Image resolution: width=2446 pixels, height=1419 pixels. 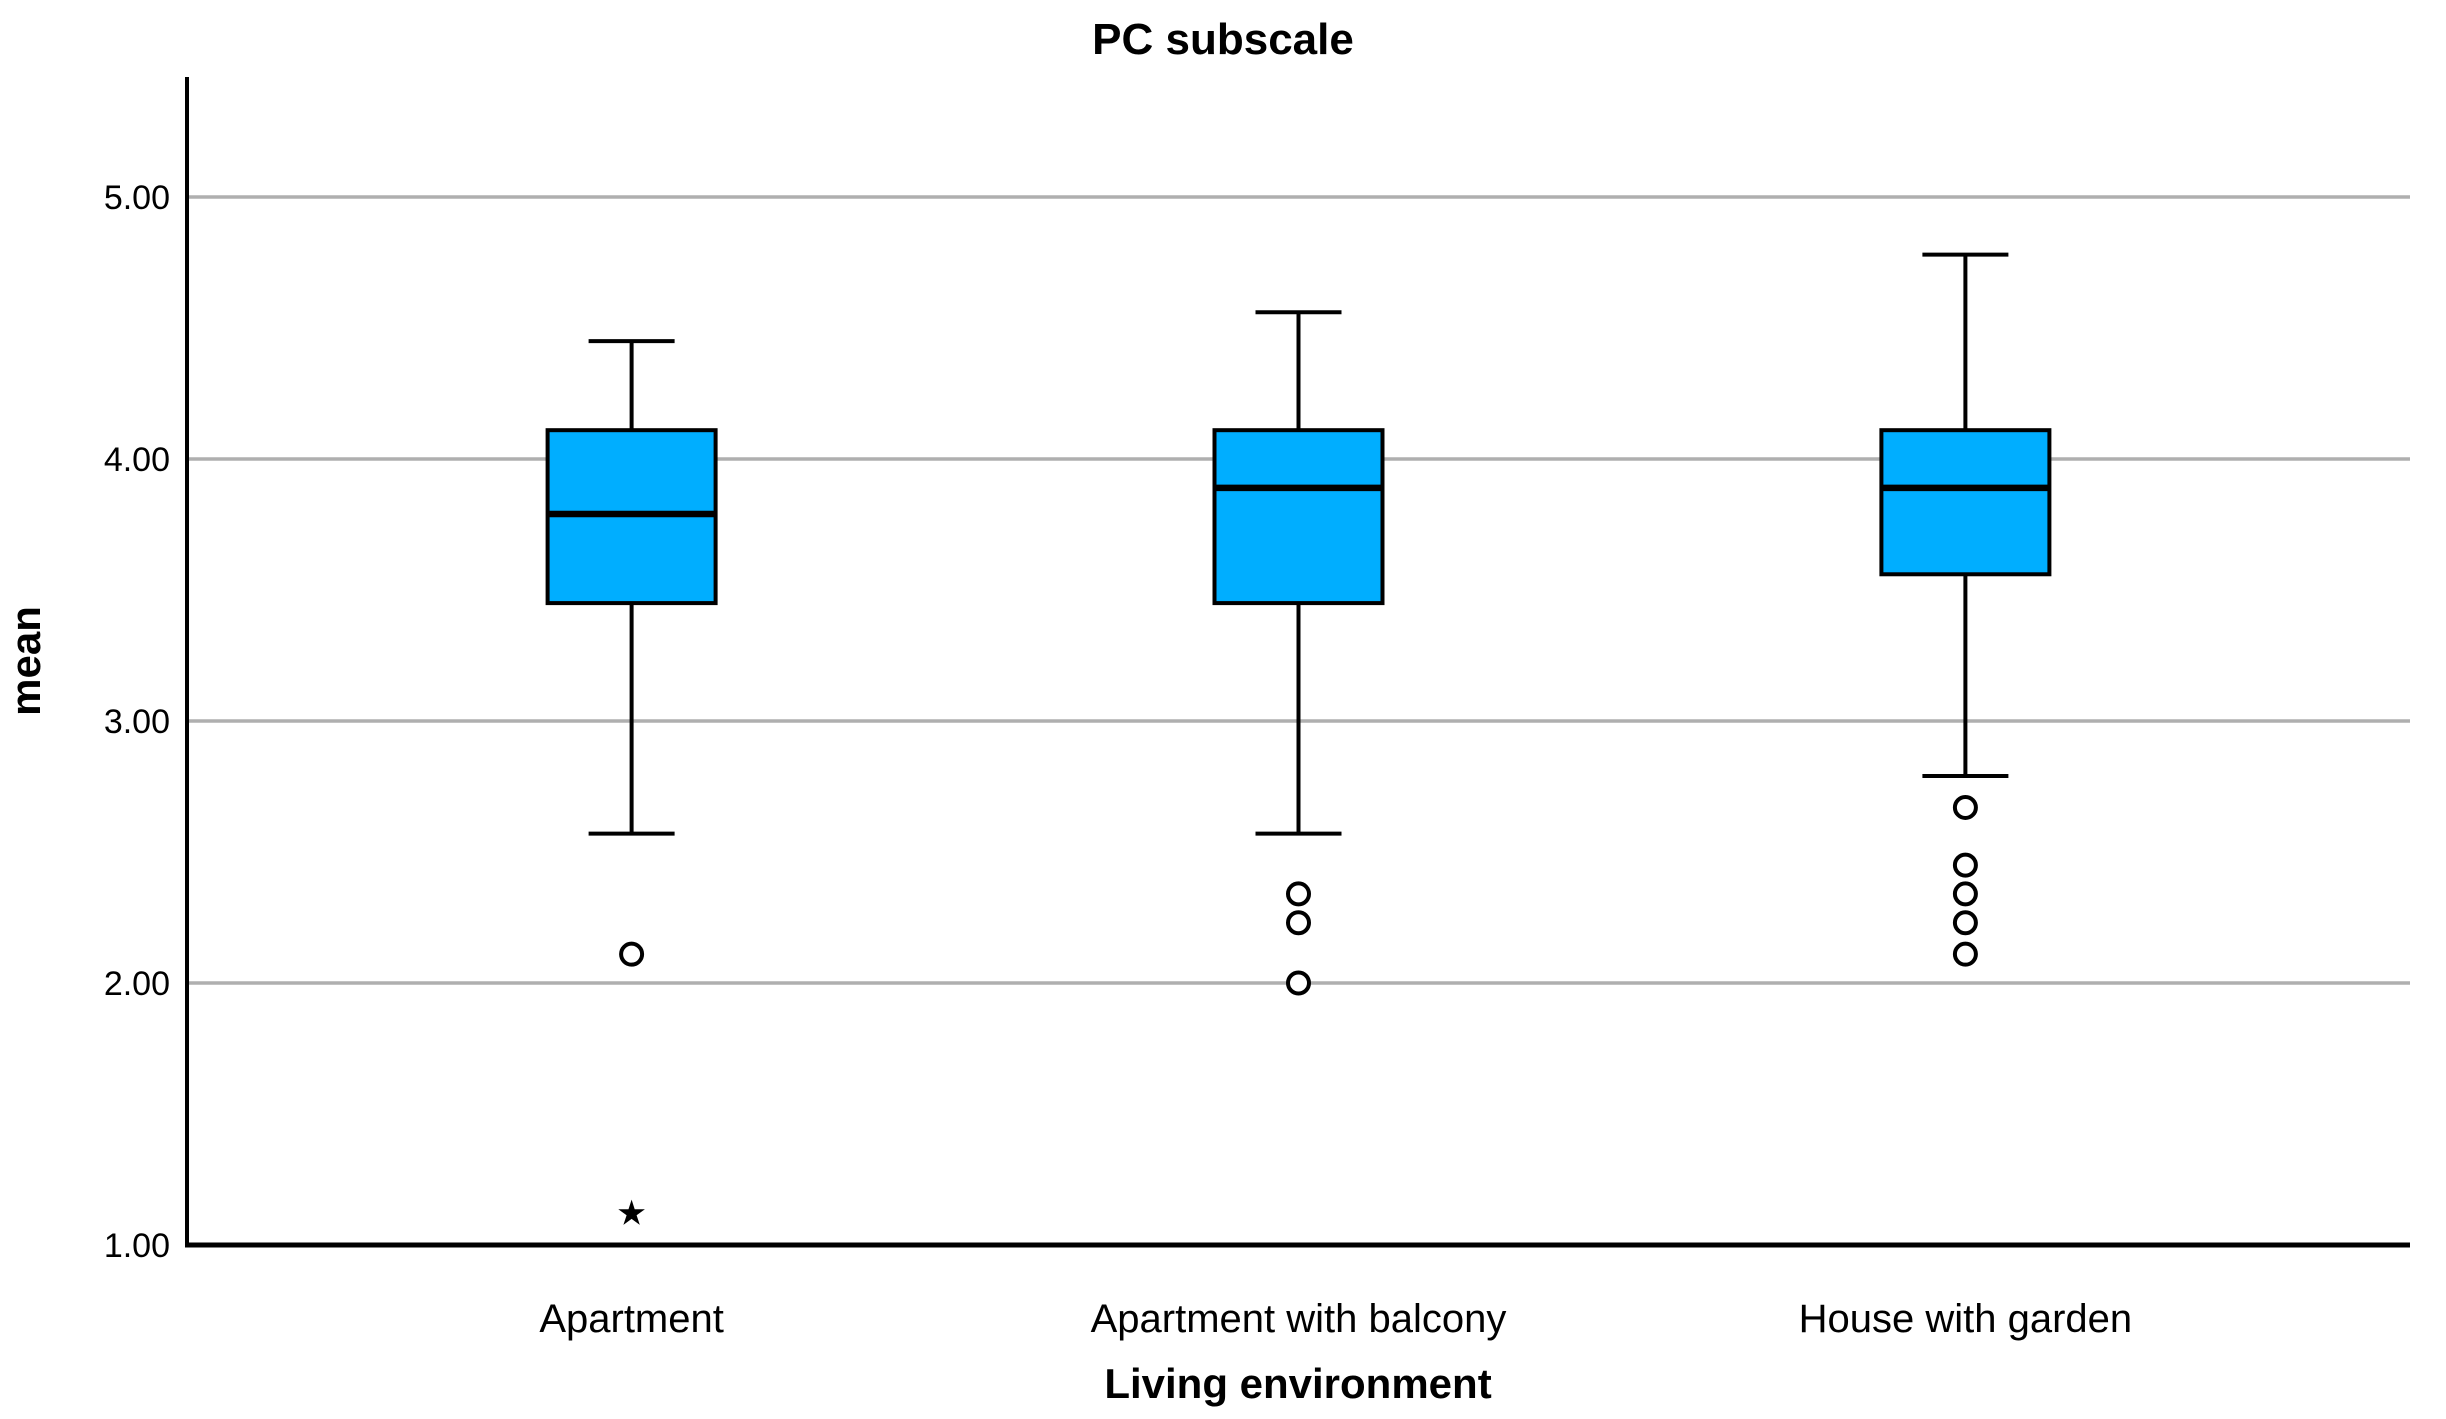 What do you see at coordinates (137, 722) in the screenshot?
I see `y-tick-label: 3.00` at bounding box center [137, 722].